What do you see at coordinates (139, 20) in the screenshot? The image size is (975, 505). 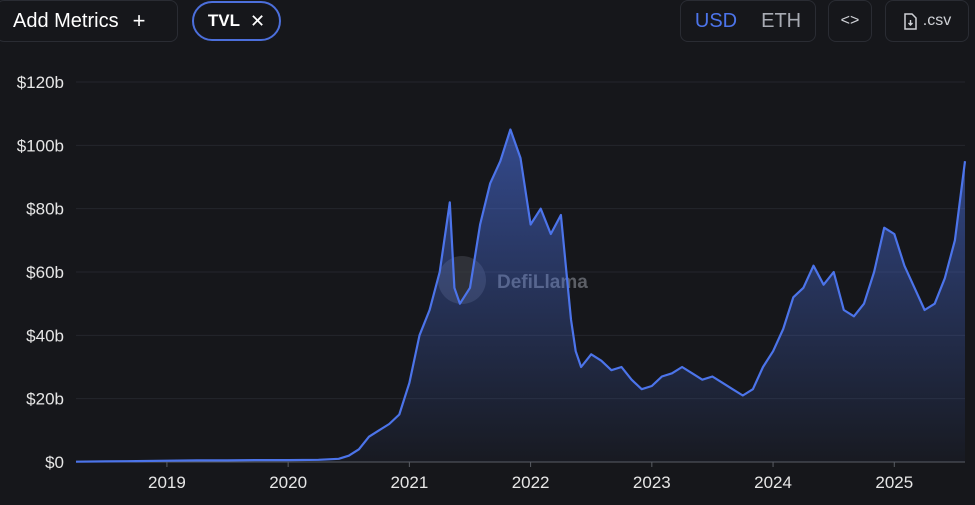 I see `plus-icon: +` at bounding box center [139, 20].